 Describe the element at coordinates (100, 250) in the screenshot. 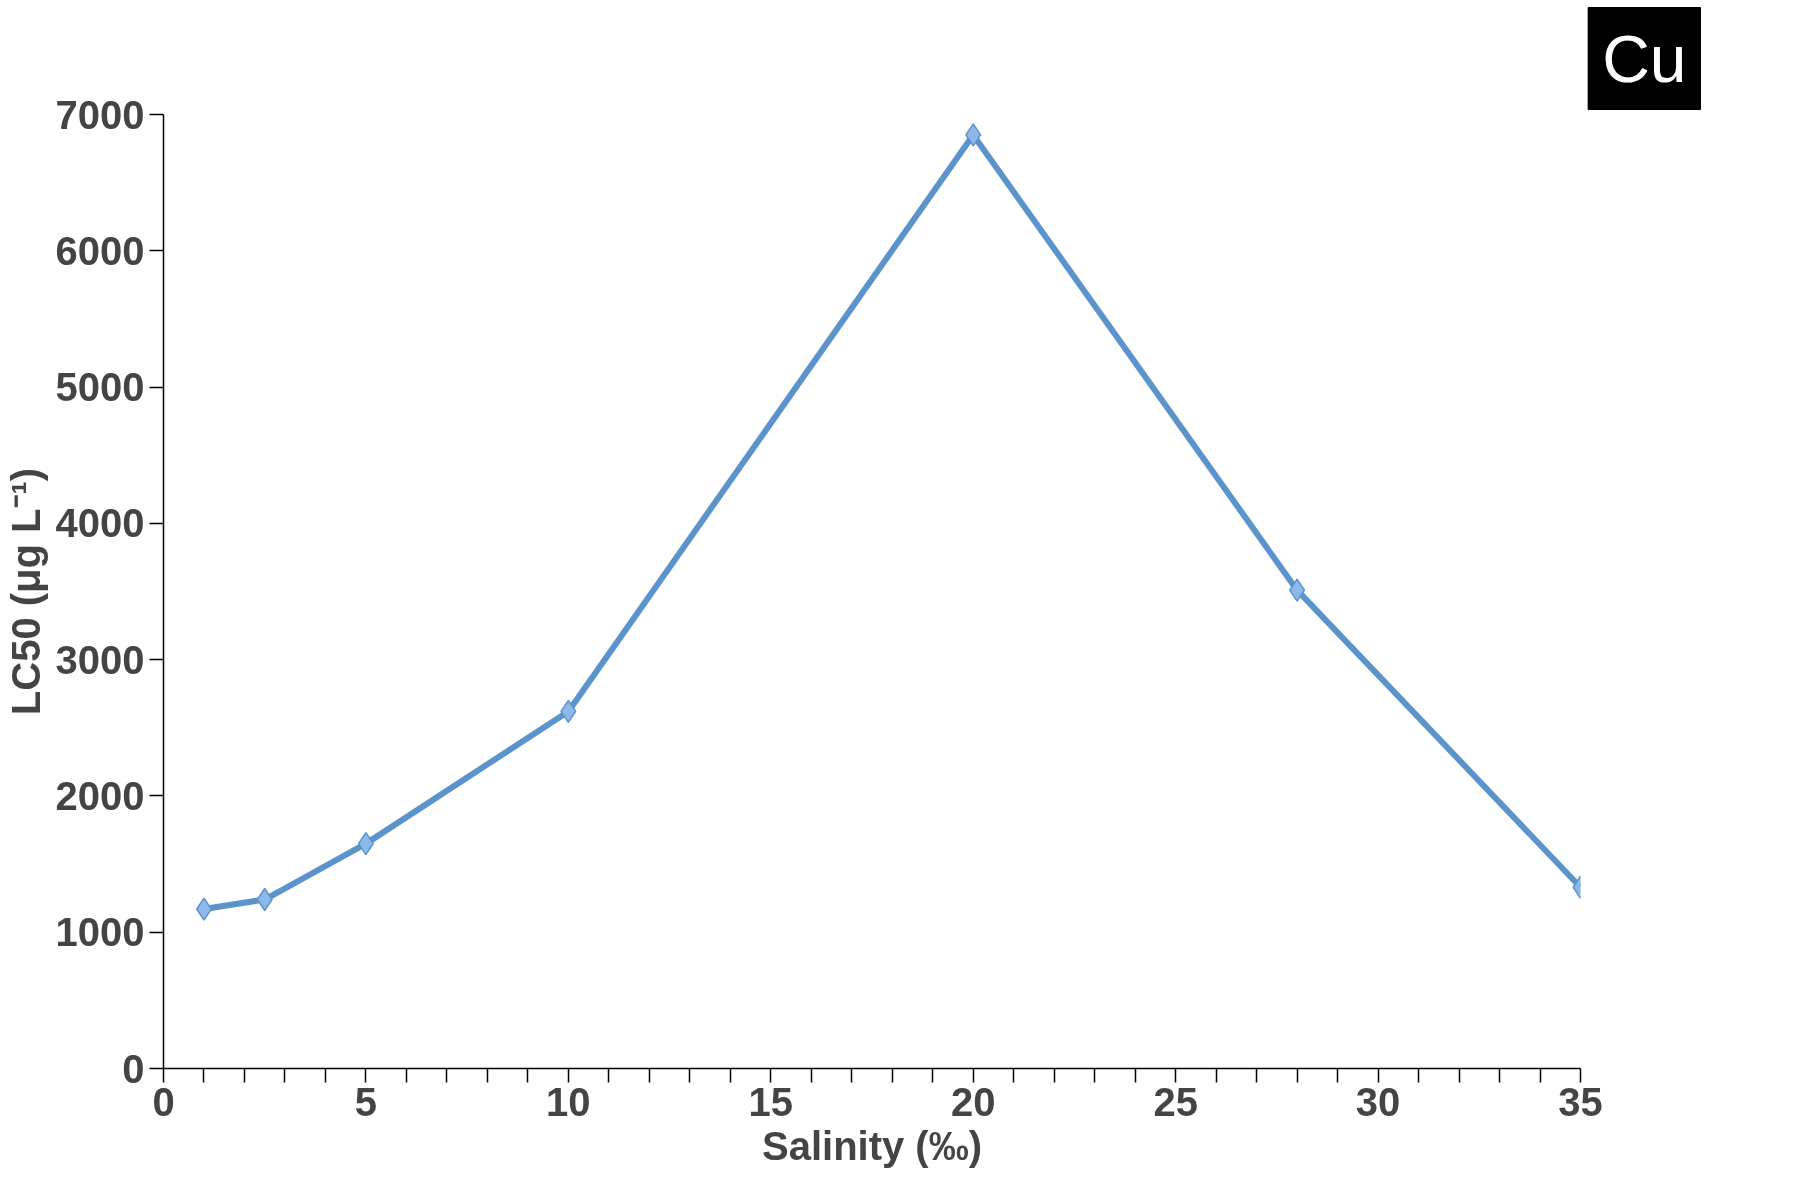

I see `y-tick-label: 6000` at that location.